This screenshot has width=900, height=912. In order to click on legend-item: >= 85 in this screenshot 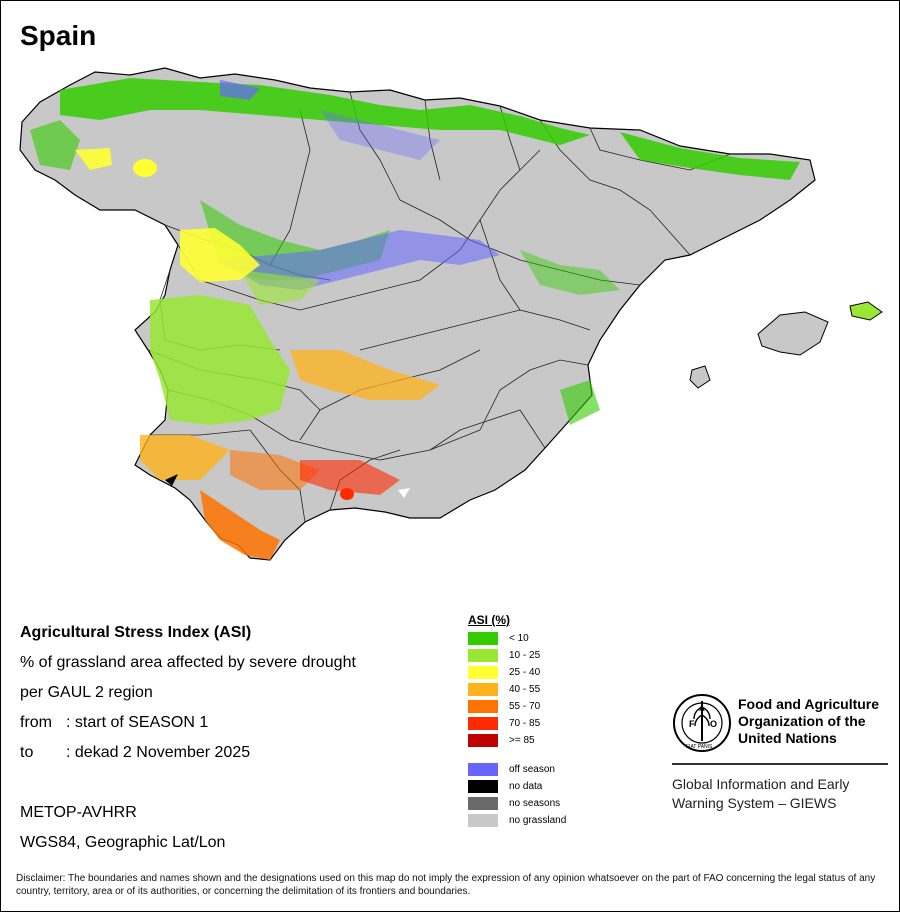, I will do `click(517, 740)`.